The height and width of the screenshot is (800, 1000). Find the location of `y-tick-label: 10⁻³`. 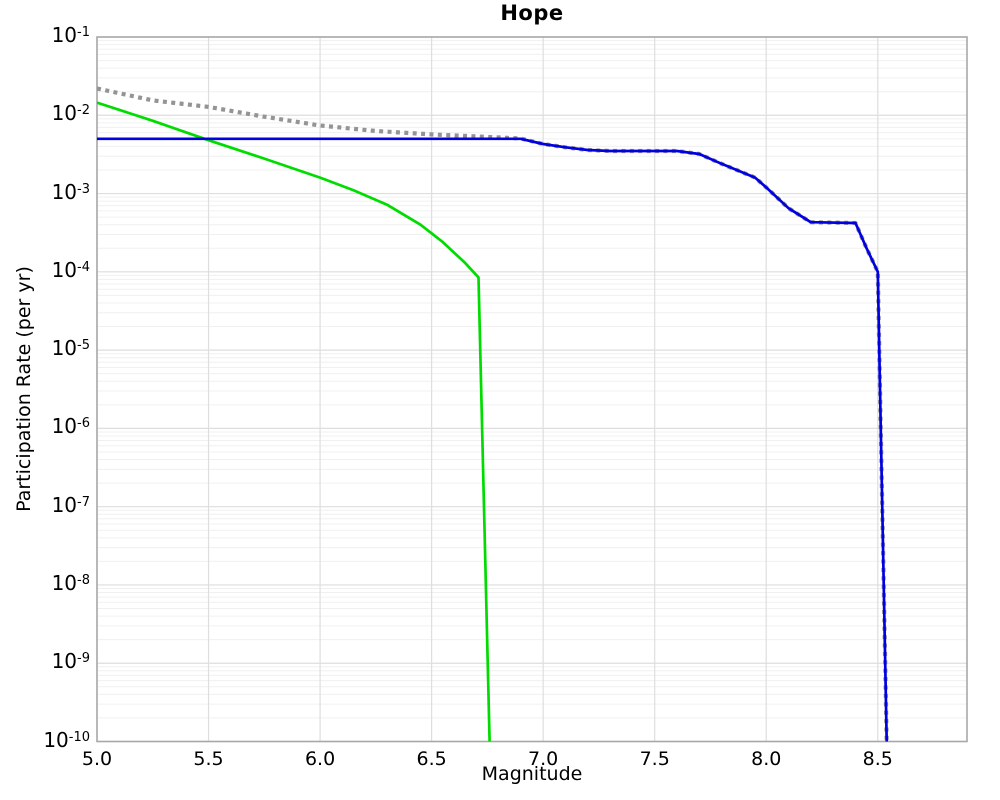

y-tick-label: 10⁻³ is located at coordinates (70, 191).